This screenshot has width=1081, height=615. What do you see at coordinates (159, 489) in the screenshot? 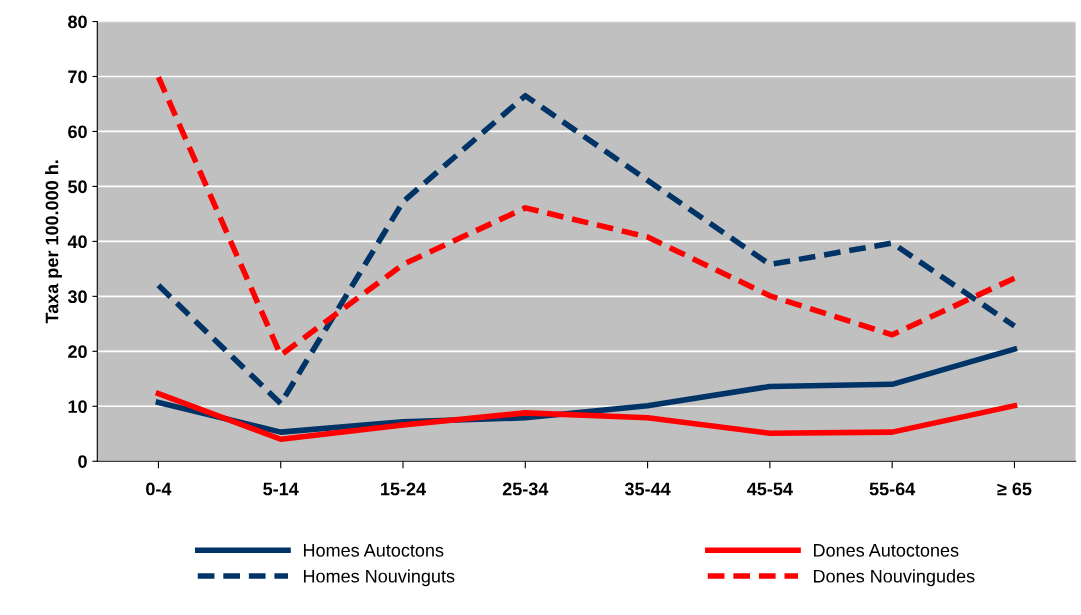
I see `x-tick-label: 0-4` at bounding box center [159, 489].